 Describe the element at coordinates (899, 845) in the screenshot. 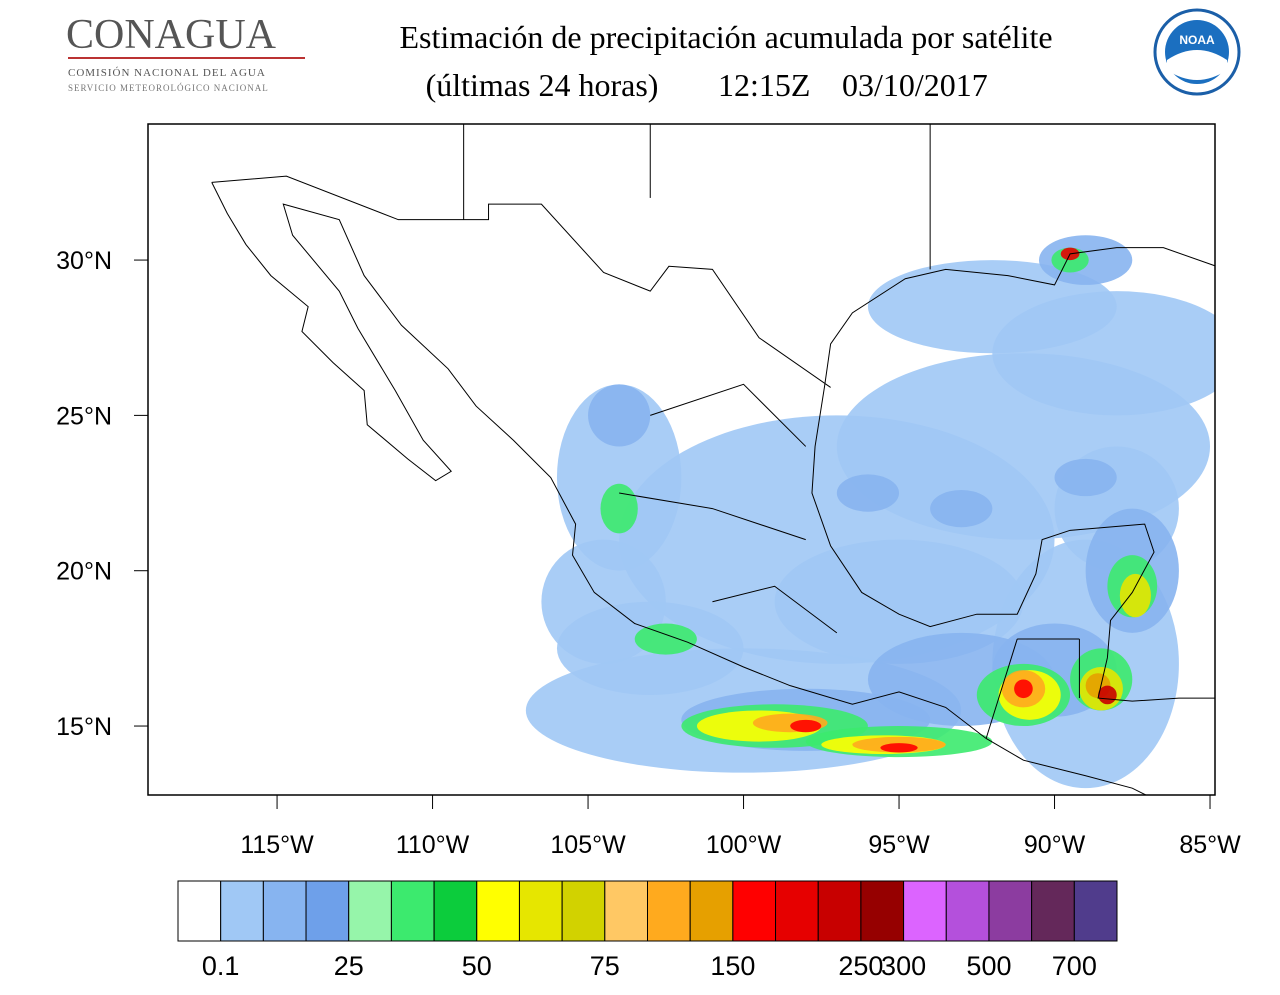

I see `x-tick-label: 95°W` at that location.